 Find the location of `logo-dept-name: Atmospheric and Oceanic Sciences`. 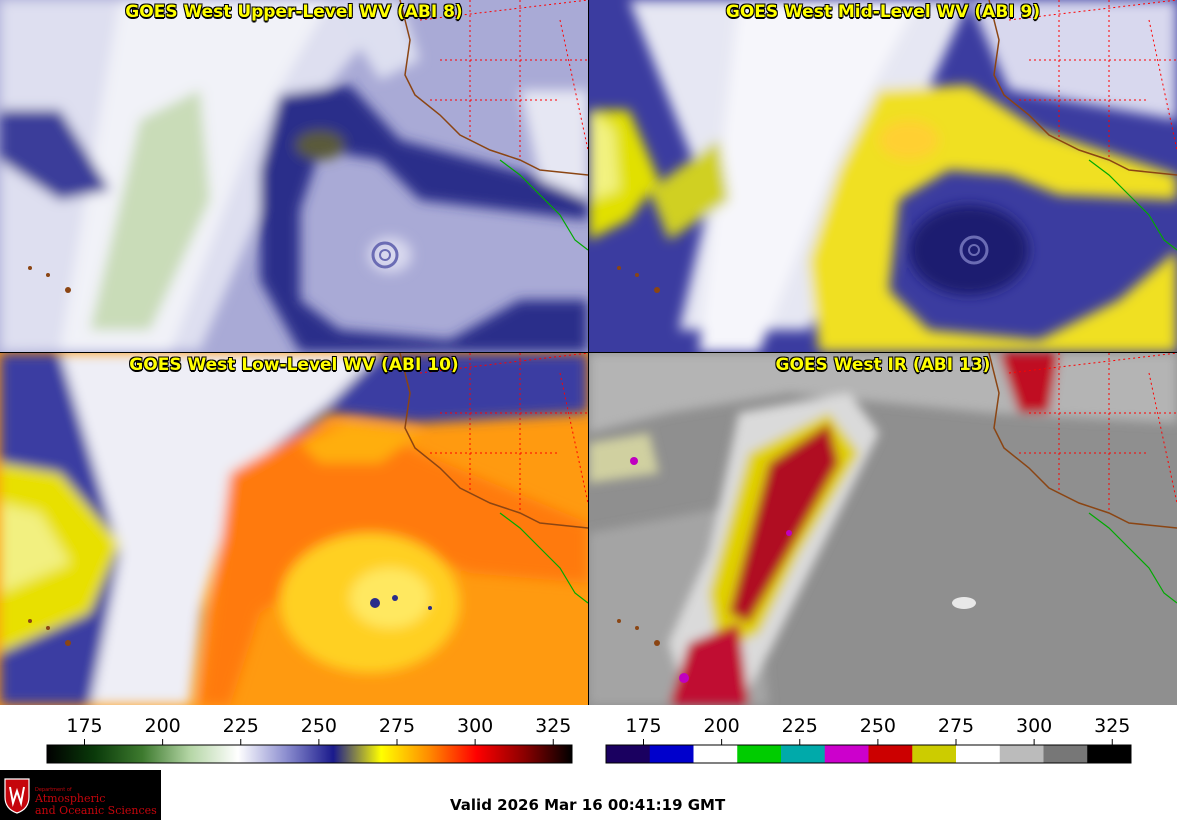

logo-dept-name: Atmospheric and Oceanic Sciences is located at coordinates (96, 805).